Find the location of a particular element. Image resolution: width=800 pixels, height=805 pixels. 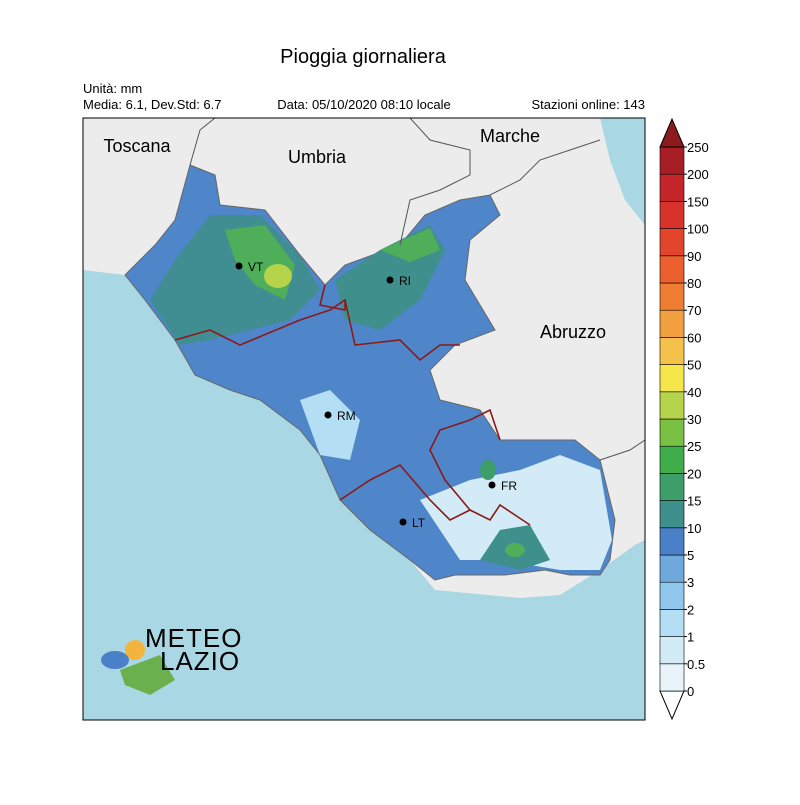

colorbar-label: 70 is located at coordinates (694, 310).